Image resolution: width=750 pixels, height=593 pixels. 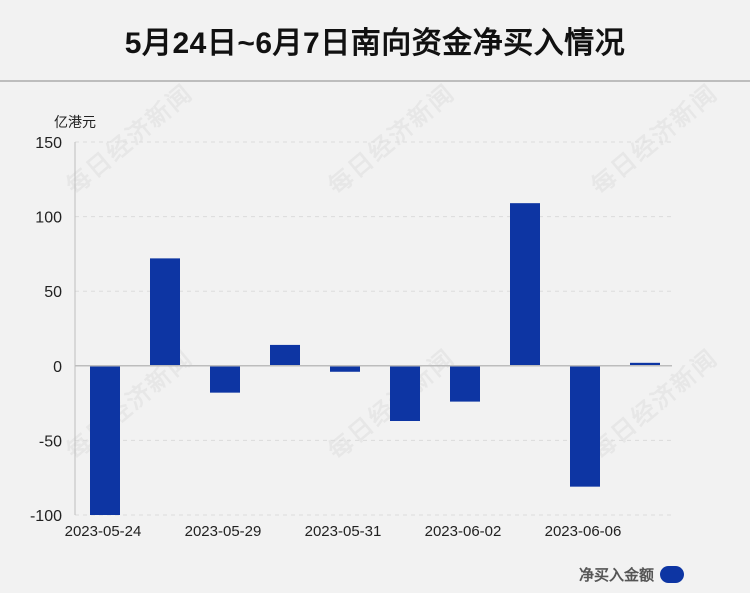 I want to click on x-tick-label: 2023-06-06, so click(x=583, y=531).